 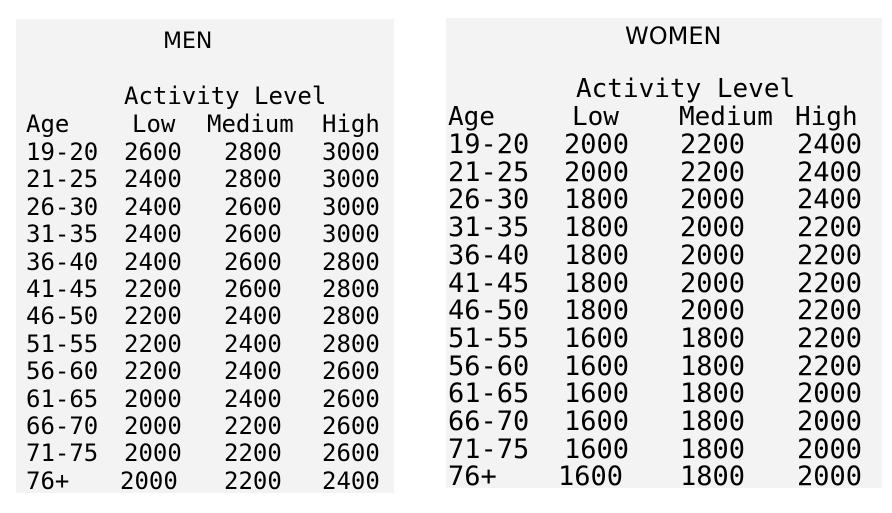 I want to click on men-table-title: MEN, so click(x=188, y=41).